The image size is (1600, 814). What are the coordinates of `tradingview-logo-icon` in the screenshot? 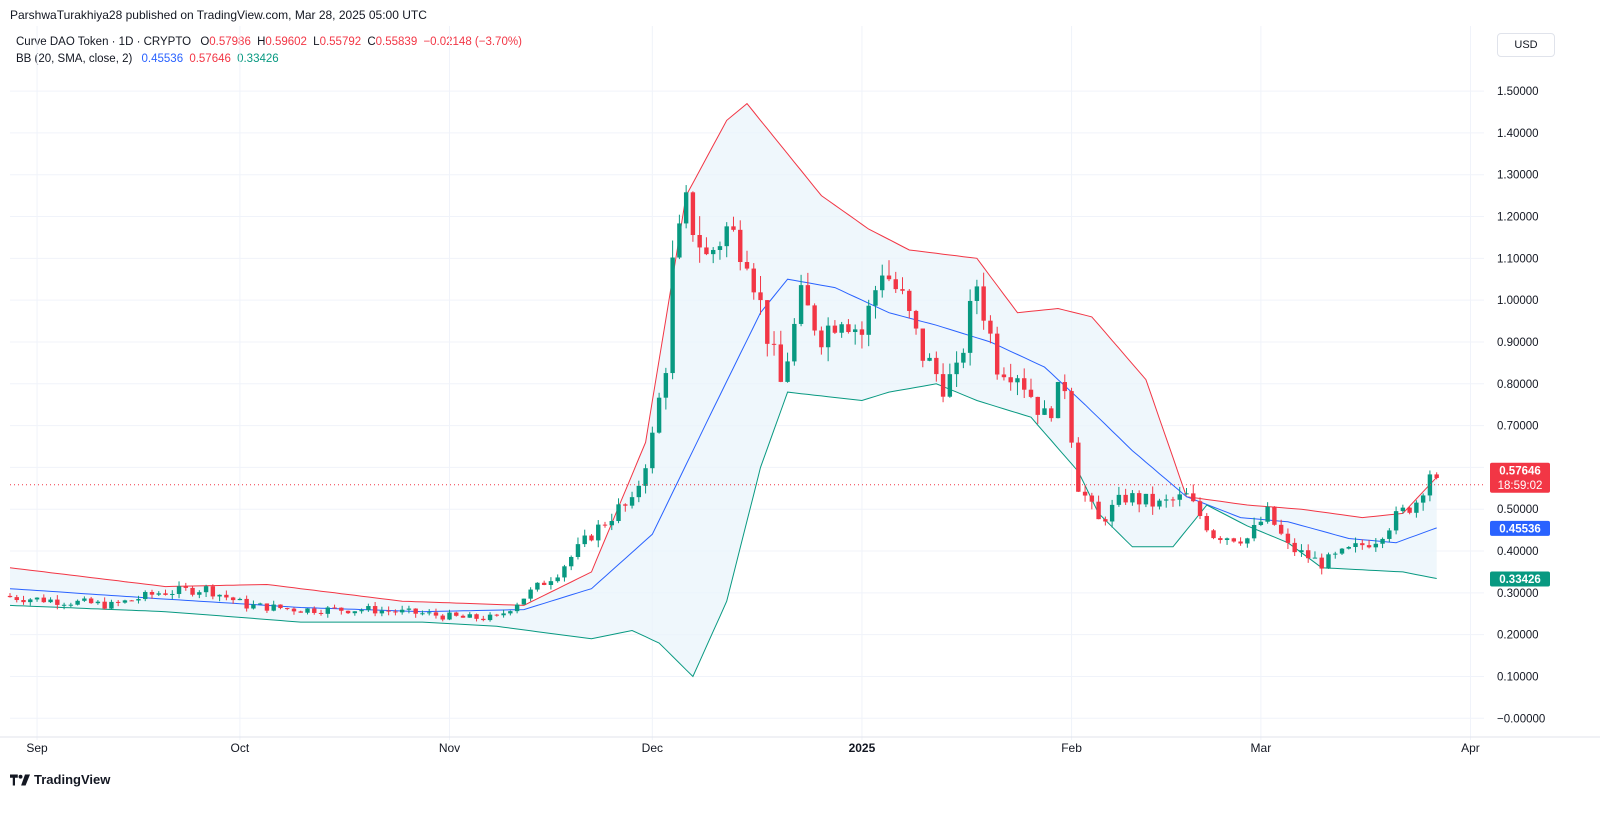 It's located at (20, 779).